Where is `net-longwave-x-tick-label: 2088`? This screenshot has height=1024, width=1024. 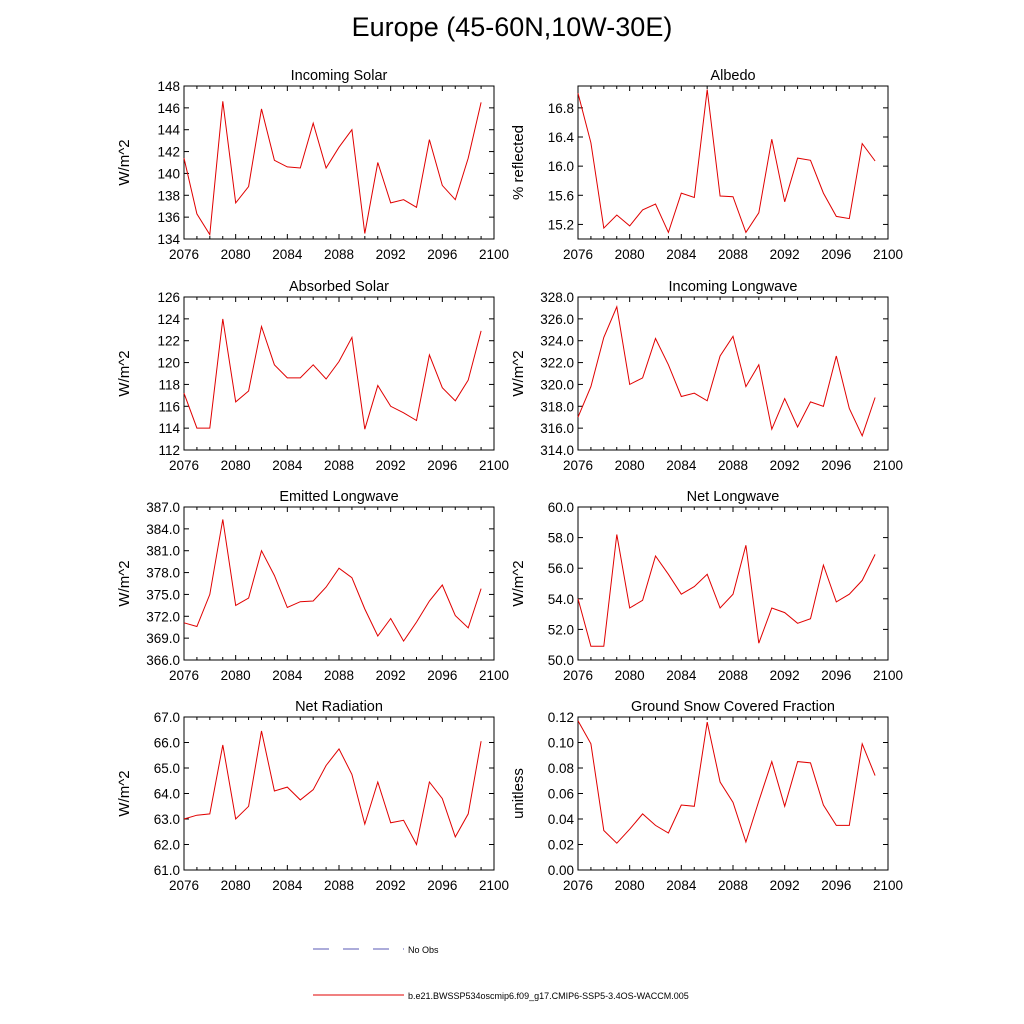 net-longwave-x-tick-label: 2088 is located at coordinates (733, 675).